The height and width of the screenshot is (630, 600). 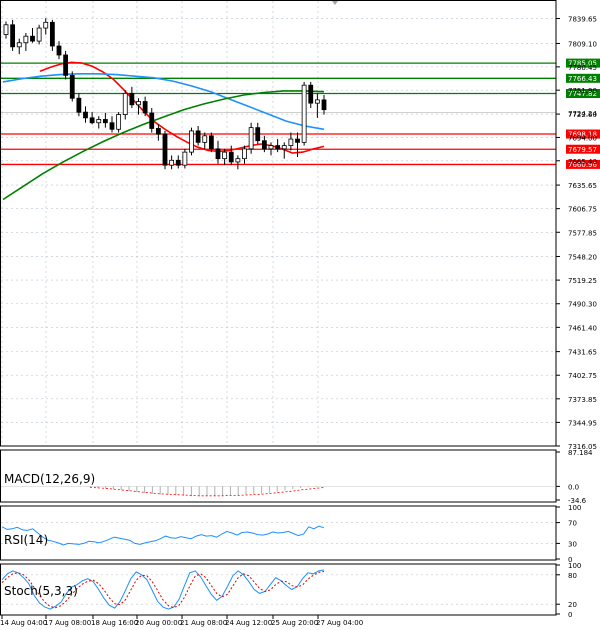 I want to click on stoch-tick-label: 0, so click(x=570, y=615).